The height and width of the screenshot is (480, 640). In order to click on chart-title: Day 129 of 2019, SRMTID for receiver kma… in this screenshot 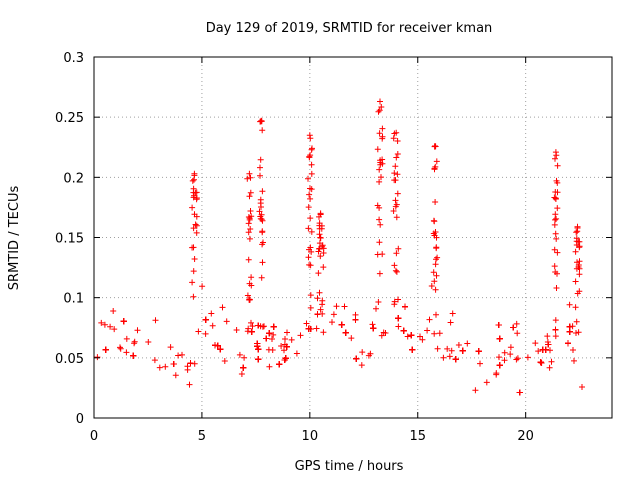, I will do `click(349, 28)`.